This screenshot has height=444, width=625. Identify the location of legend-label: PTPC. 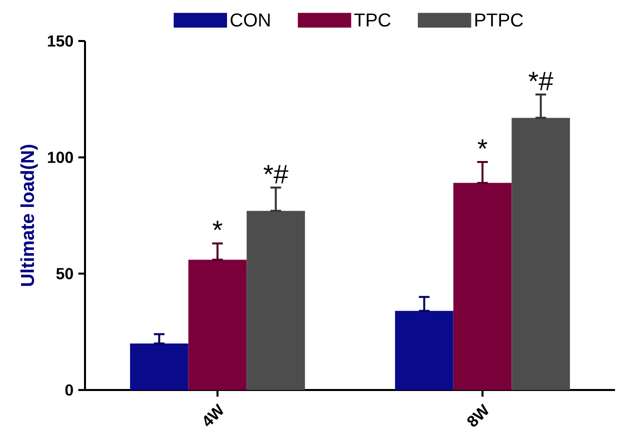
(499, 20).